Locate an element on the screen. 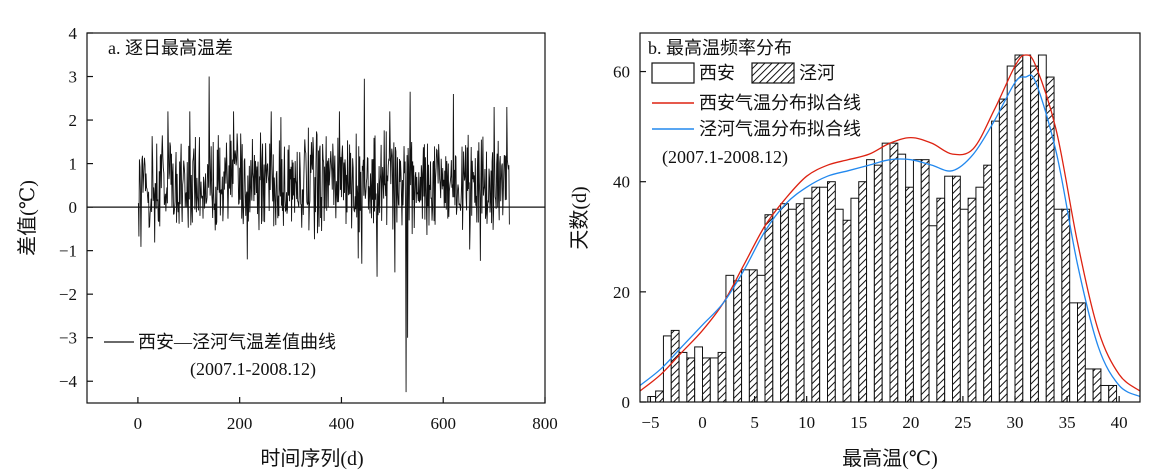 This screenshot has height=475, width=1156. y-tick-label: −2 is located at coordinates (68, 294).